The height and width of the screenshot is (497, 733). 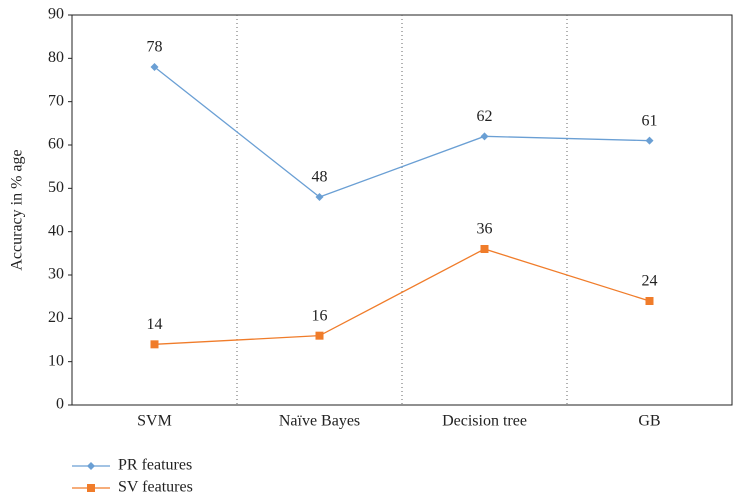 I want to click on y-tick-label: 70, so click(x=56, y=100).